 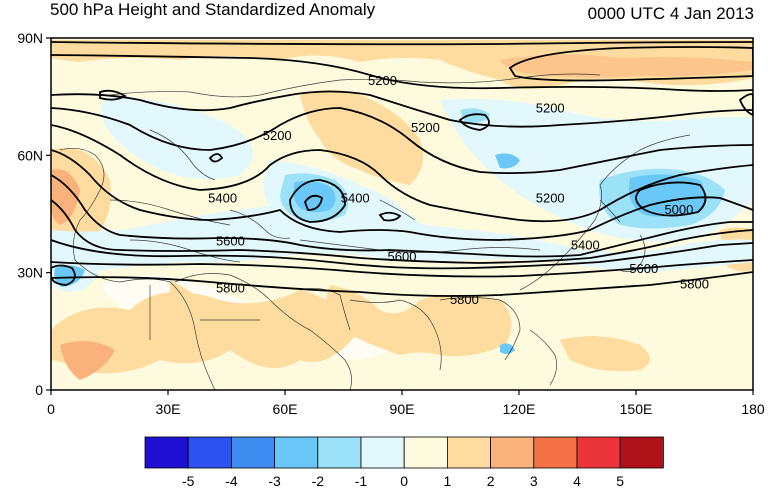 I want to click on lat-tick-label: 60N, so click(x=30, y=155).